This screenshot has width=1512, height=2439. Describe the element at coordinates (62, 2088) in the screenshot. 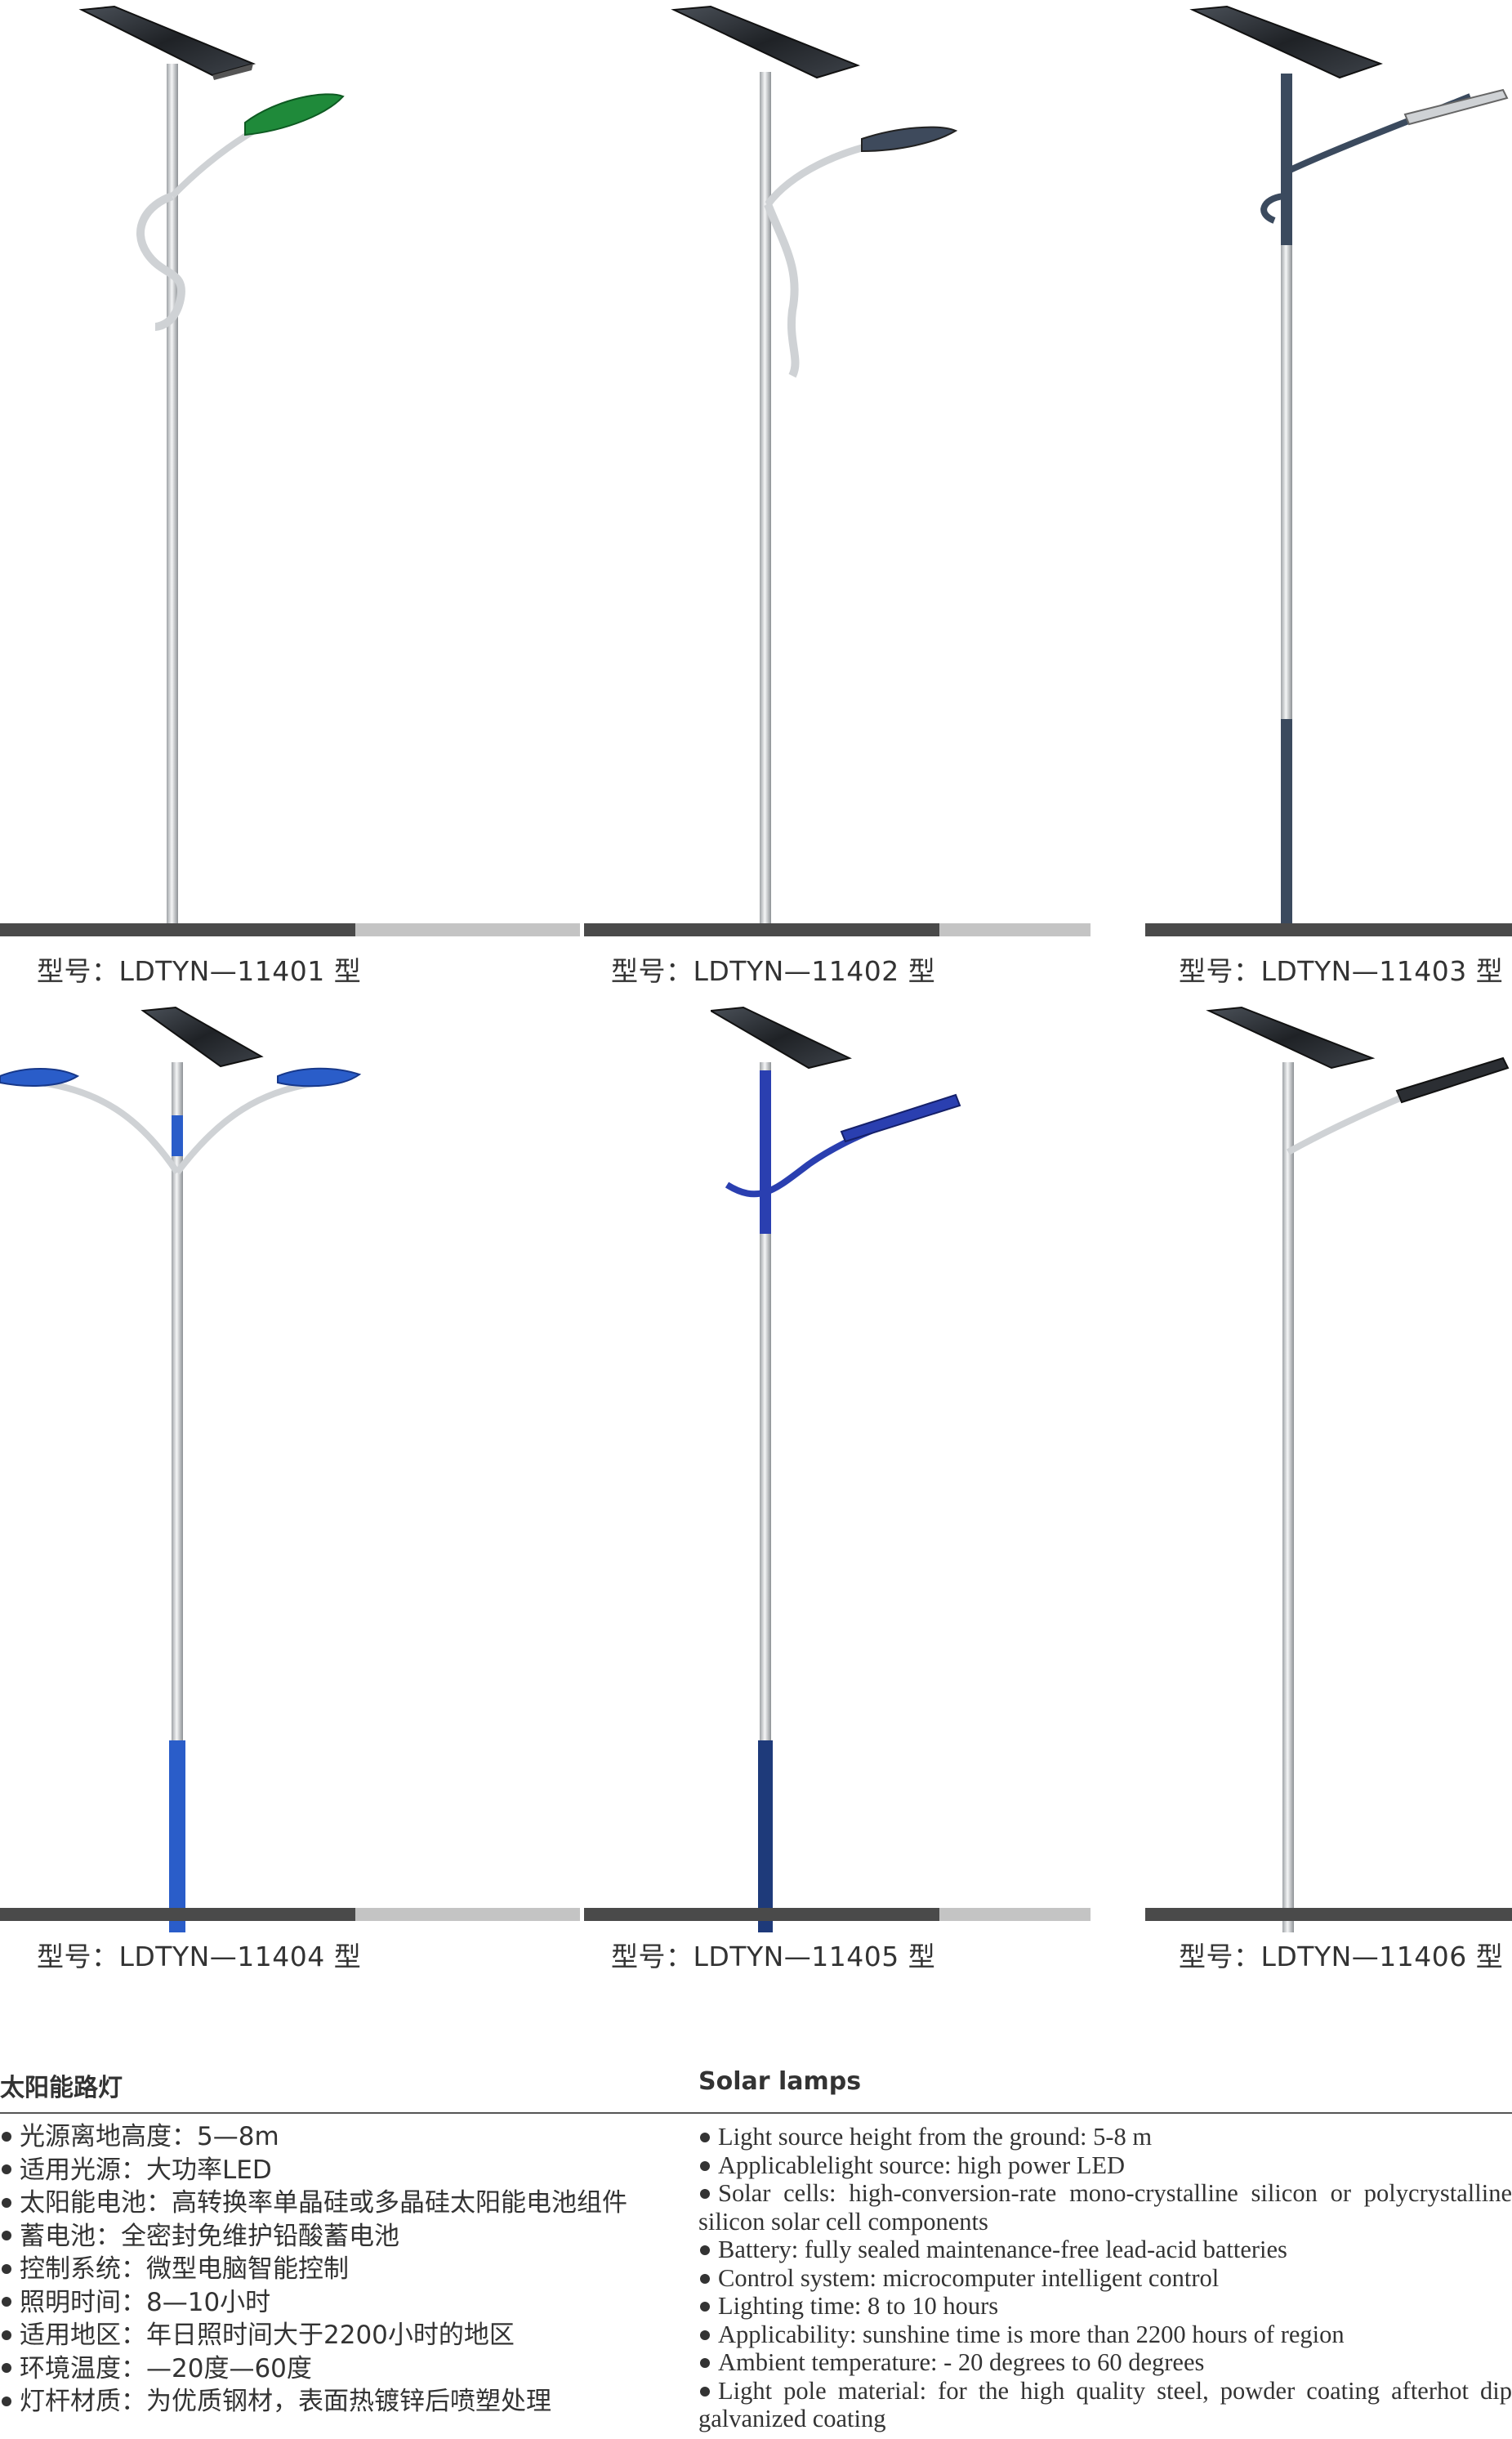

I see `cn-section-title: 太阳能路灯` at that location.